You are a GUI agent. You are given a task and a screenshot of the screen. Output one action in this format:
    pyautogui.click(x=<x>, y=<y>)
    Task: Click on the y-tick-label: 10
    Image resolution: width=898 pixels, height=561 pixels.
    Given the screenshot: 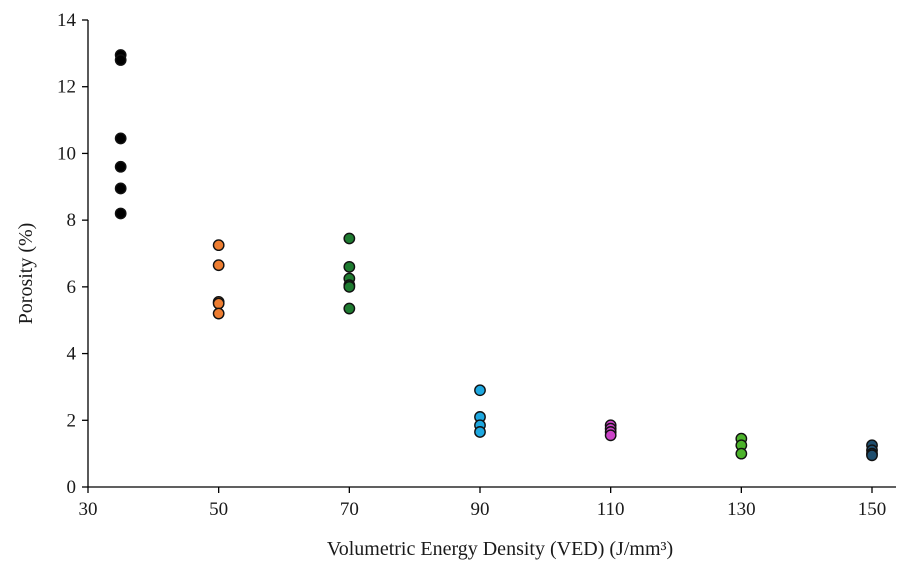 What is the action you would take?
    pyautogui.click(x=66, y=153)
    